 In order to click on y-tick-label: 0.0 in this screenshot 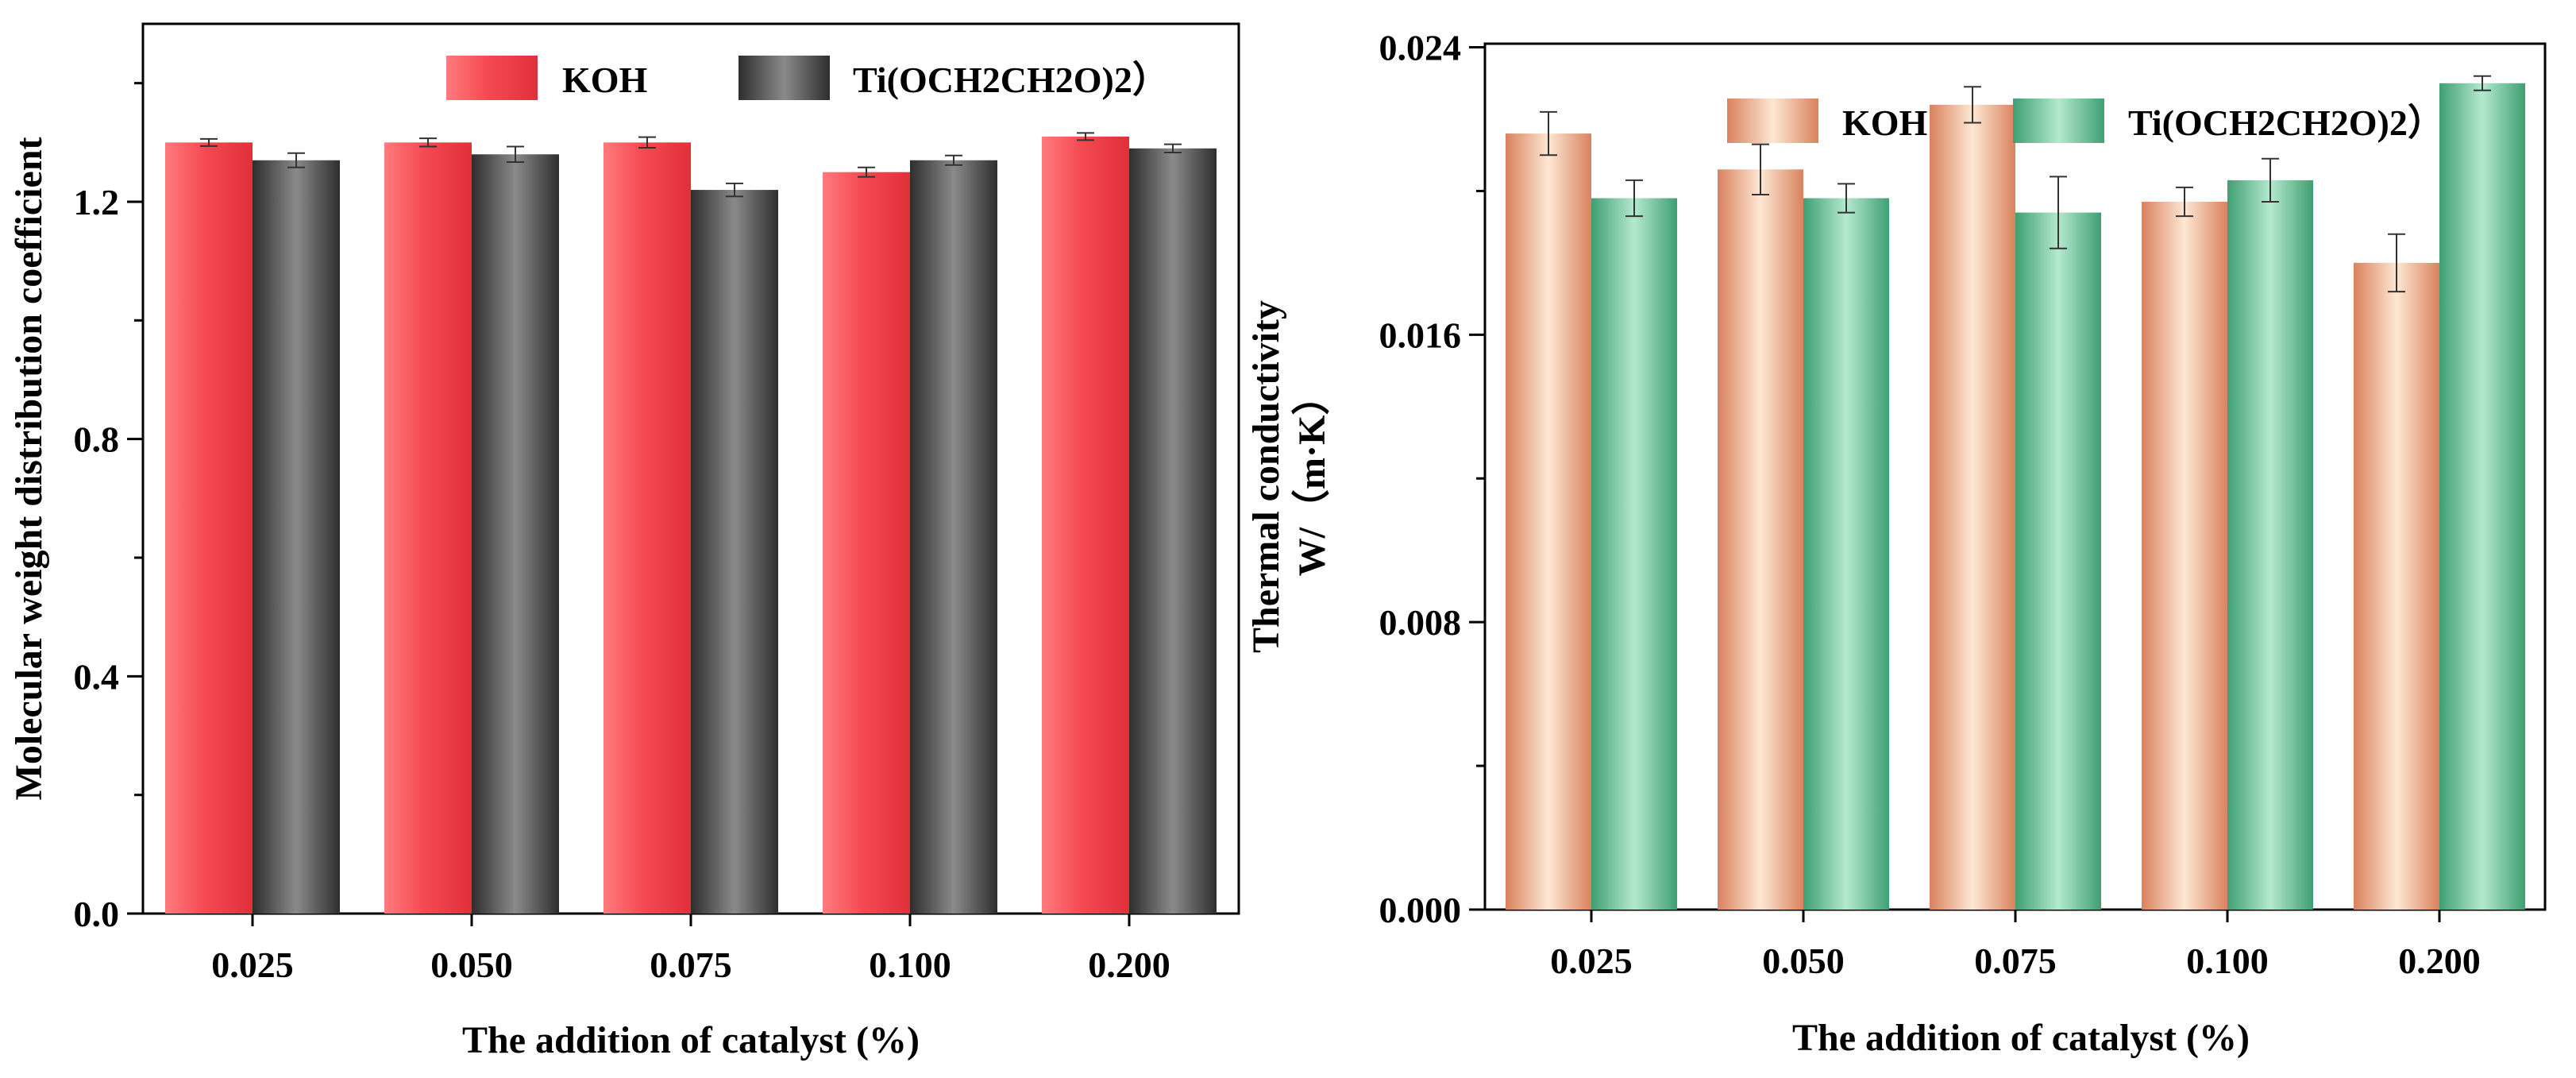, I will do `click(97, 914)`.